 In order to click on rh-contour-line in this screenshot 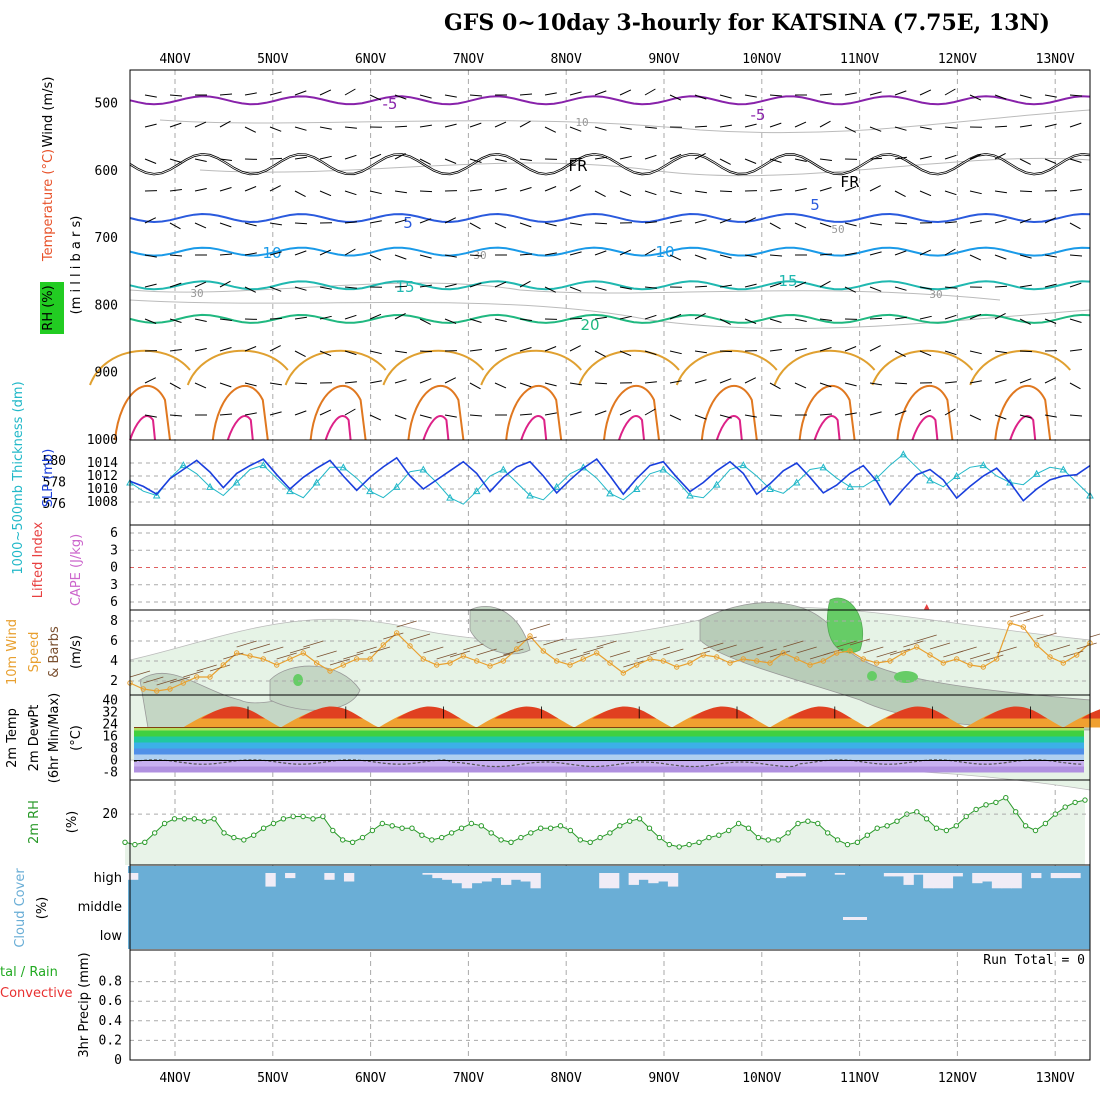, I will do `click(565, 291)`.